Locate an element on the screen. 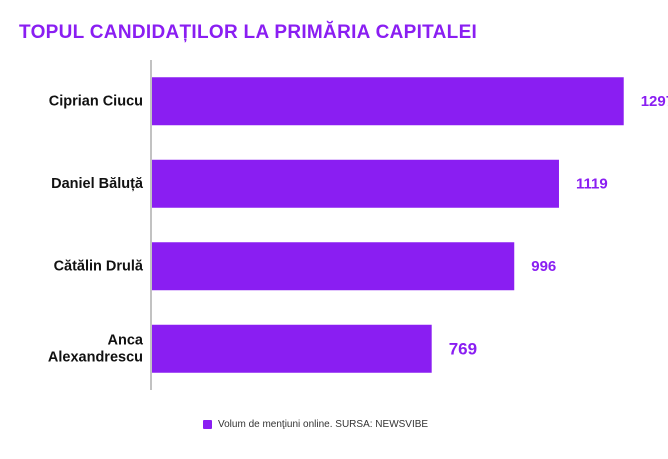  category-label-1: Ciprian Ciucu is located at coordinates (96, 101).